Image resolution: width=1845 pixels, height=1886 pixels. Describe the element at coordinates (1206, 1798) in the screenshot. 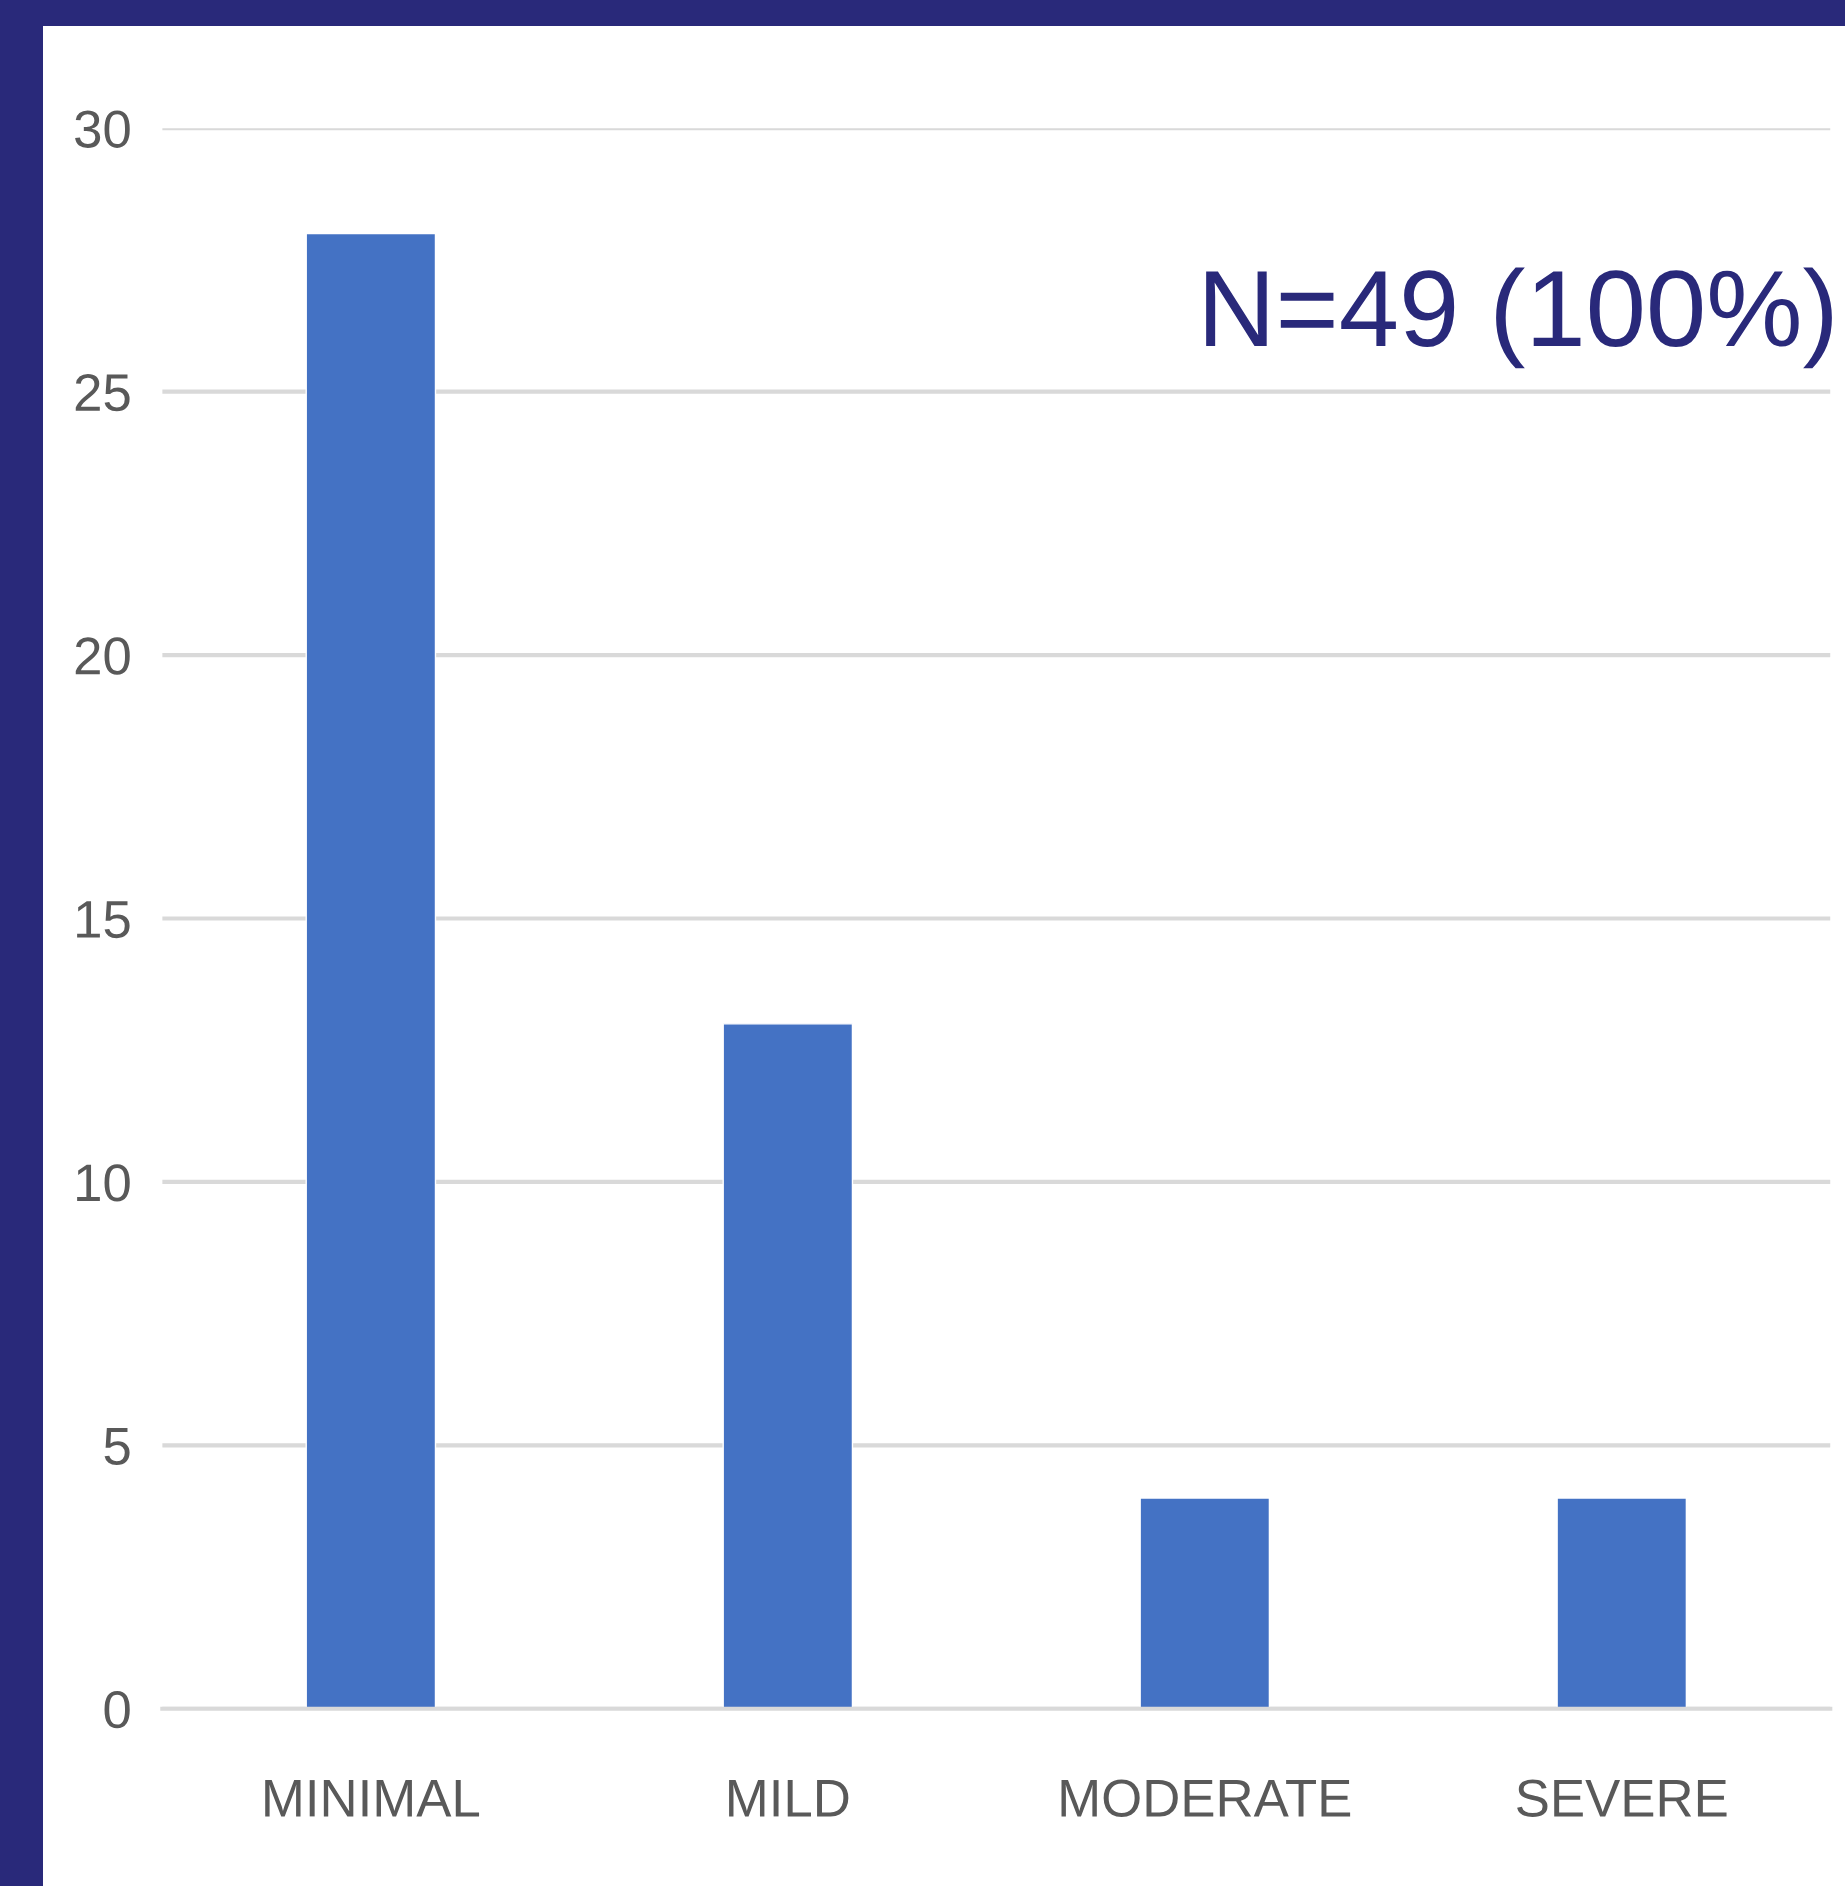

I see `x-tick-label: MODERATE` at that location.